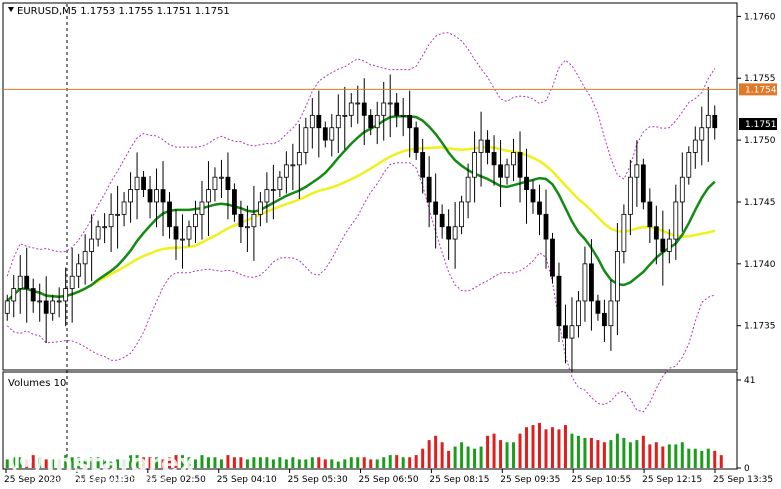 The width and height of the screenshot is (781, 489). What do you see at coordinates (530, 480) in the screenshot?
I see `time-tick-label: 25 Sep 09:35` at bounding box center [530, 480].